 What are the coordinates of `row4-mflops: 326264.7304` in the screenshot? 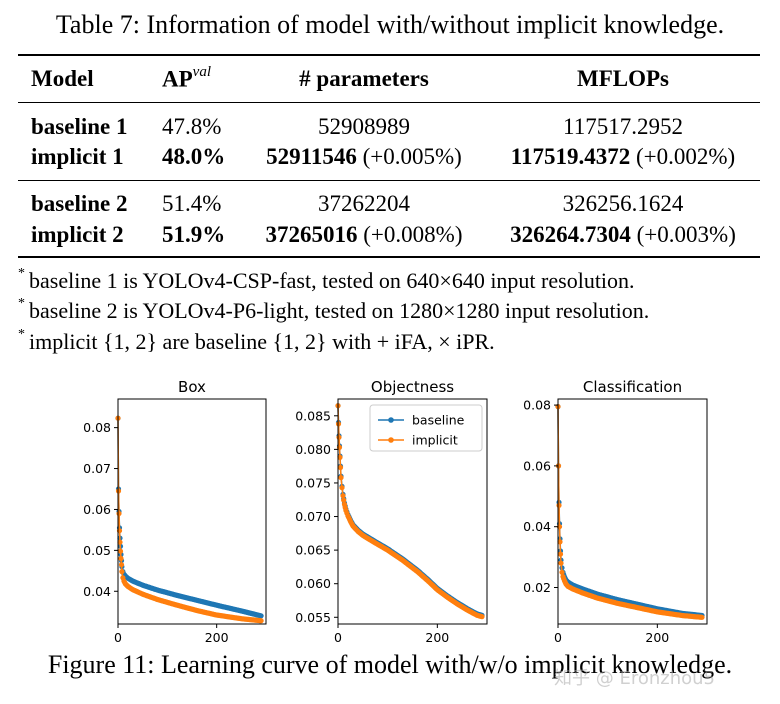 It's located at (570, 234).